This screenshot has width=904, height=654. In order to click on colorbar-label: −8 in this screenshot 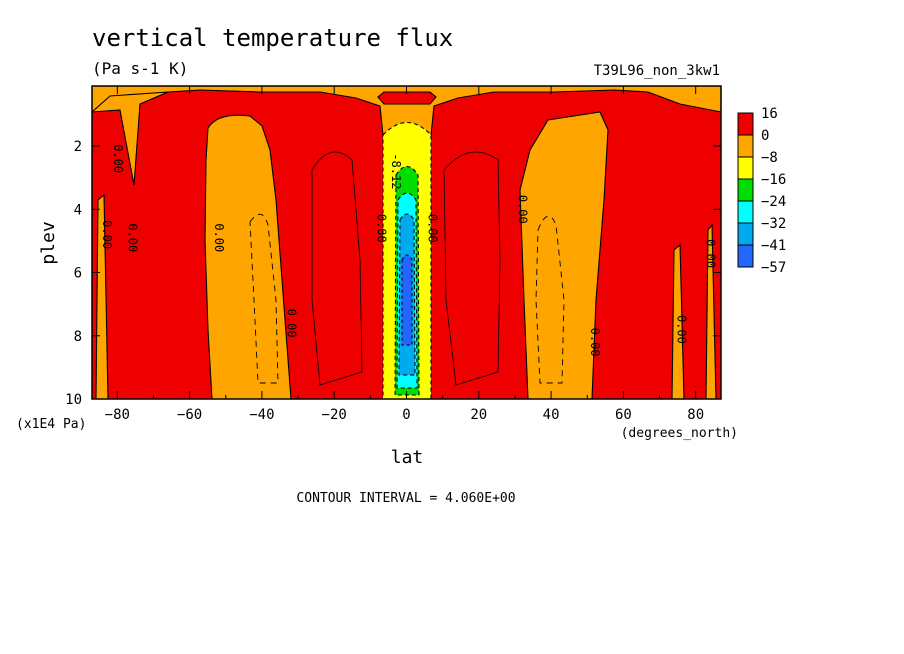, I will do `click(769, 158)`.